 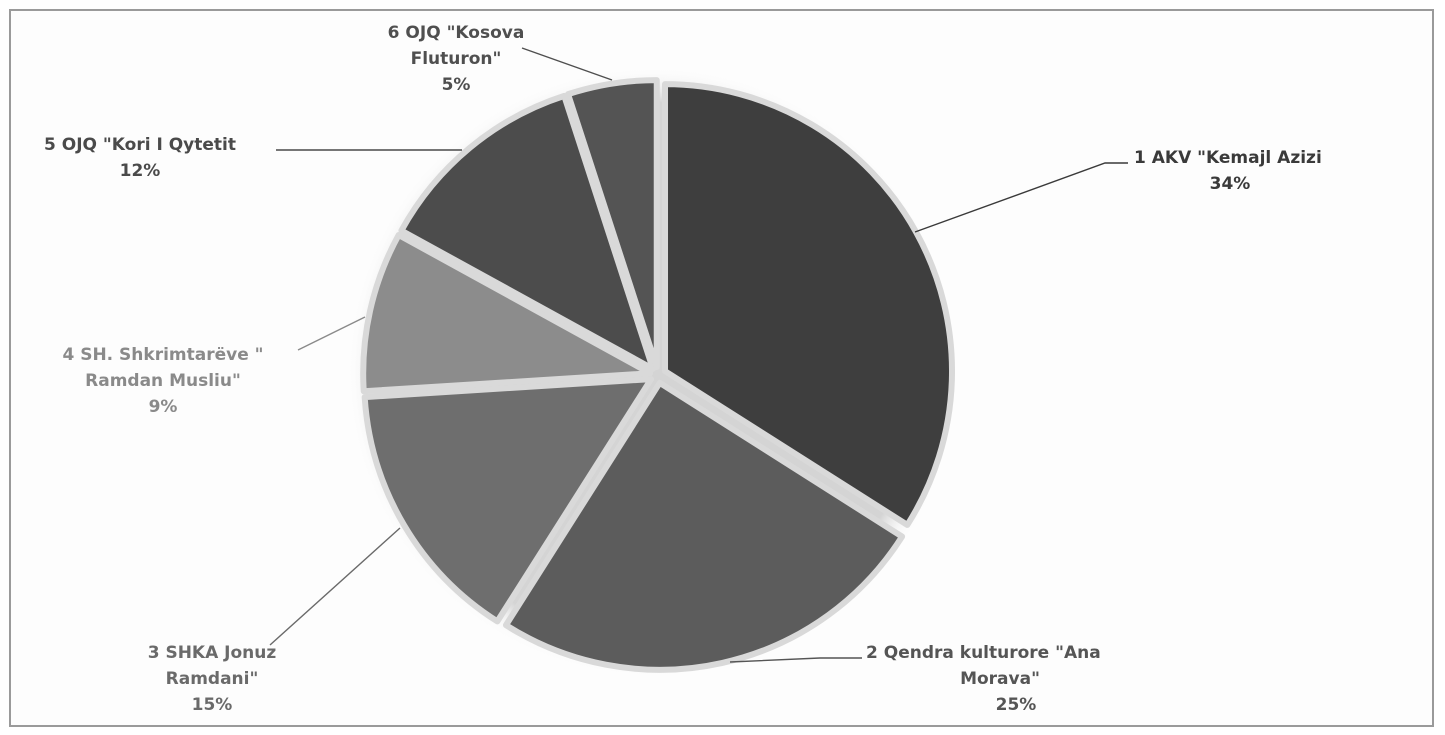 I want to click on slice-label-6: 6 OJQ "Kosova Fluturon" 5%, so click(x=456, y=59).